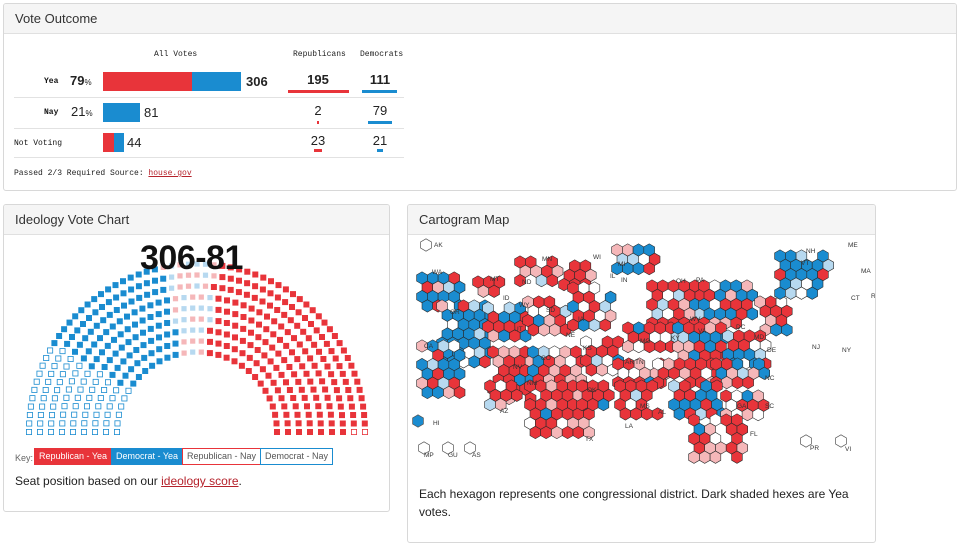 The image size is (960, 547). I want to click on state-label: SC, so click(769, 406).